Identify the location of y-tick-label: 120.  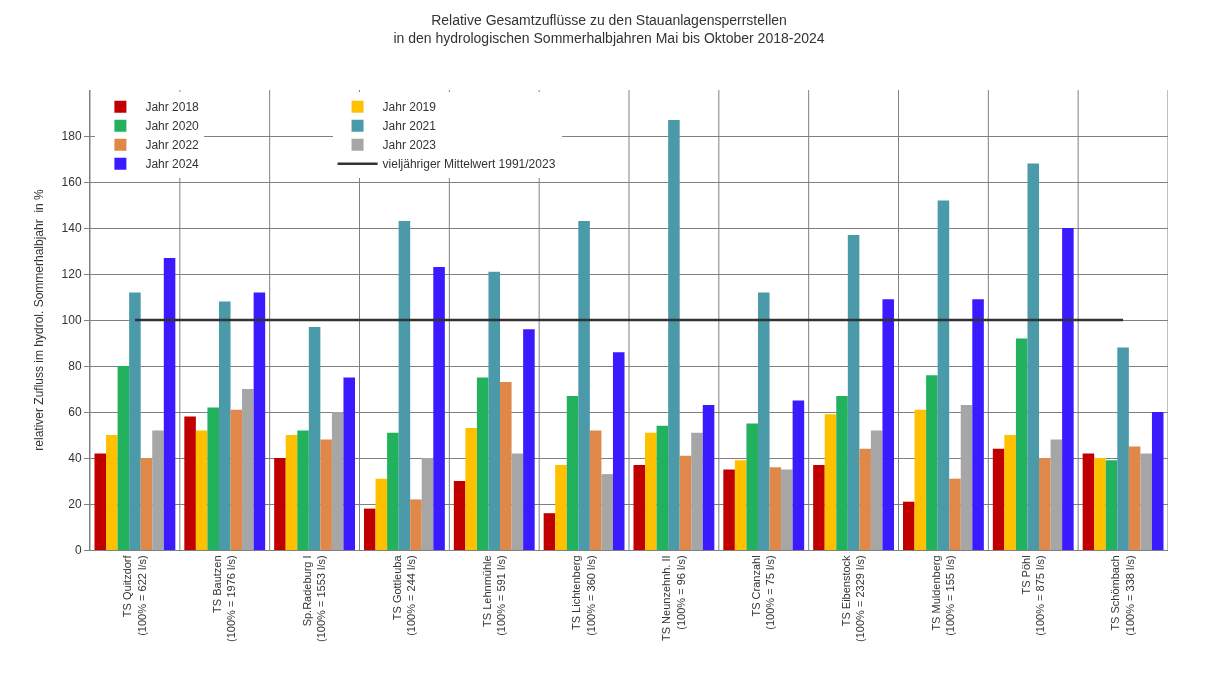
(71, 274).